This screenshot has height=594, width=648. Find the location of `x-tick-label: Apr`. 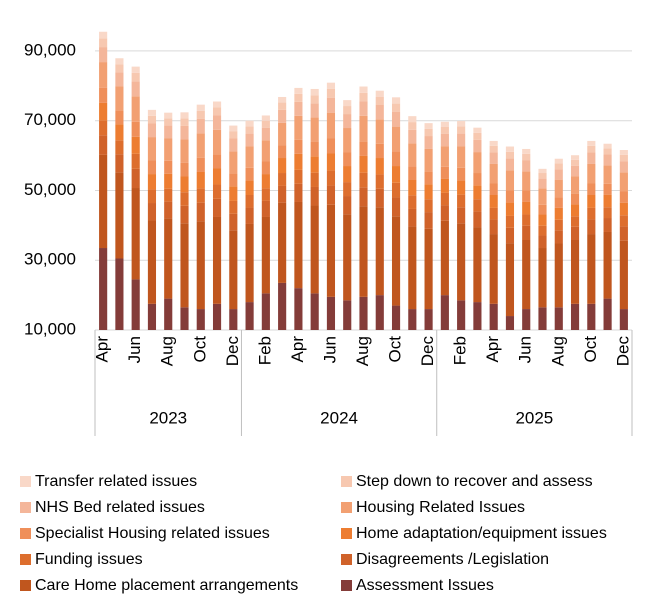

x-tick-label: Apr is located at coordinates (102, 349).